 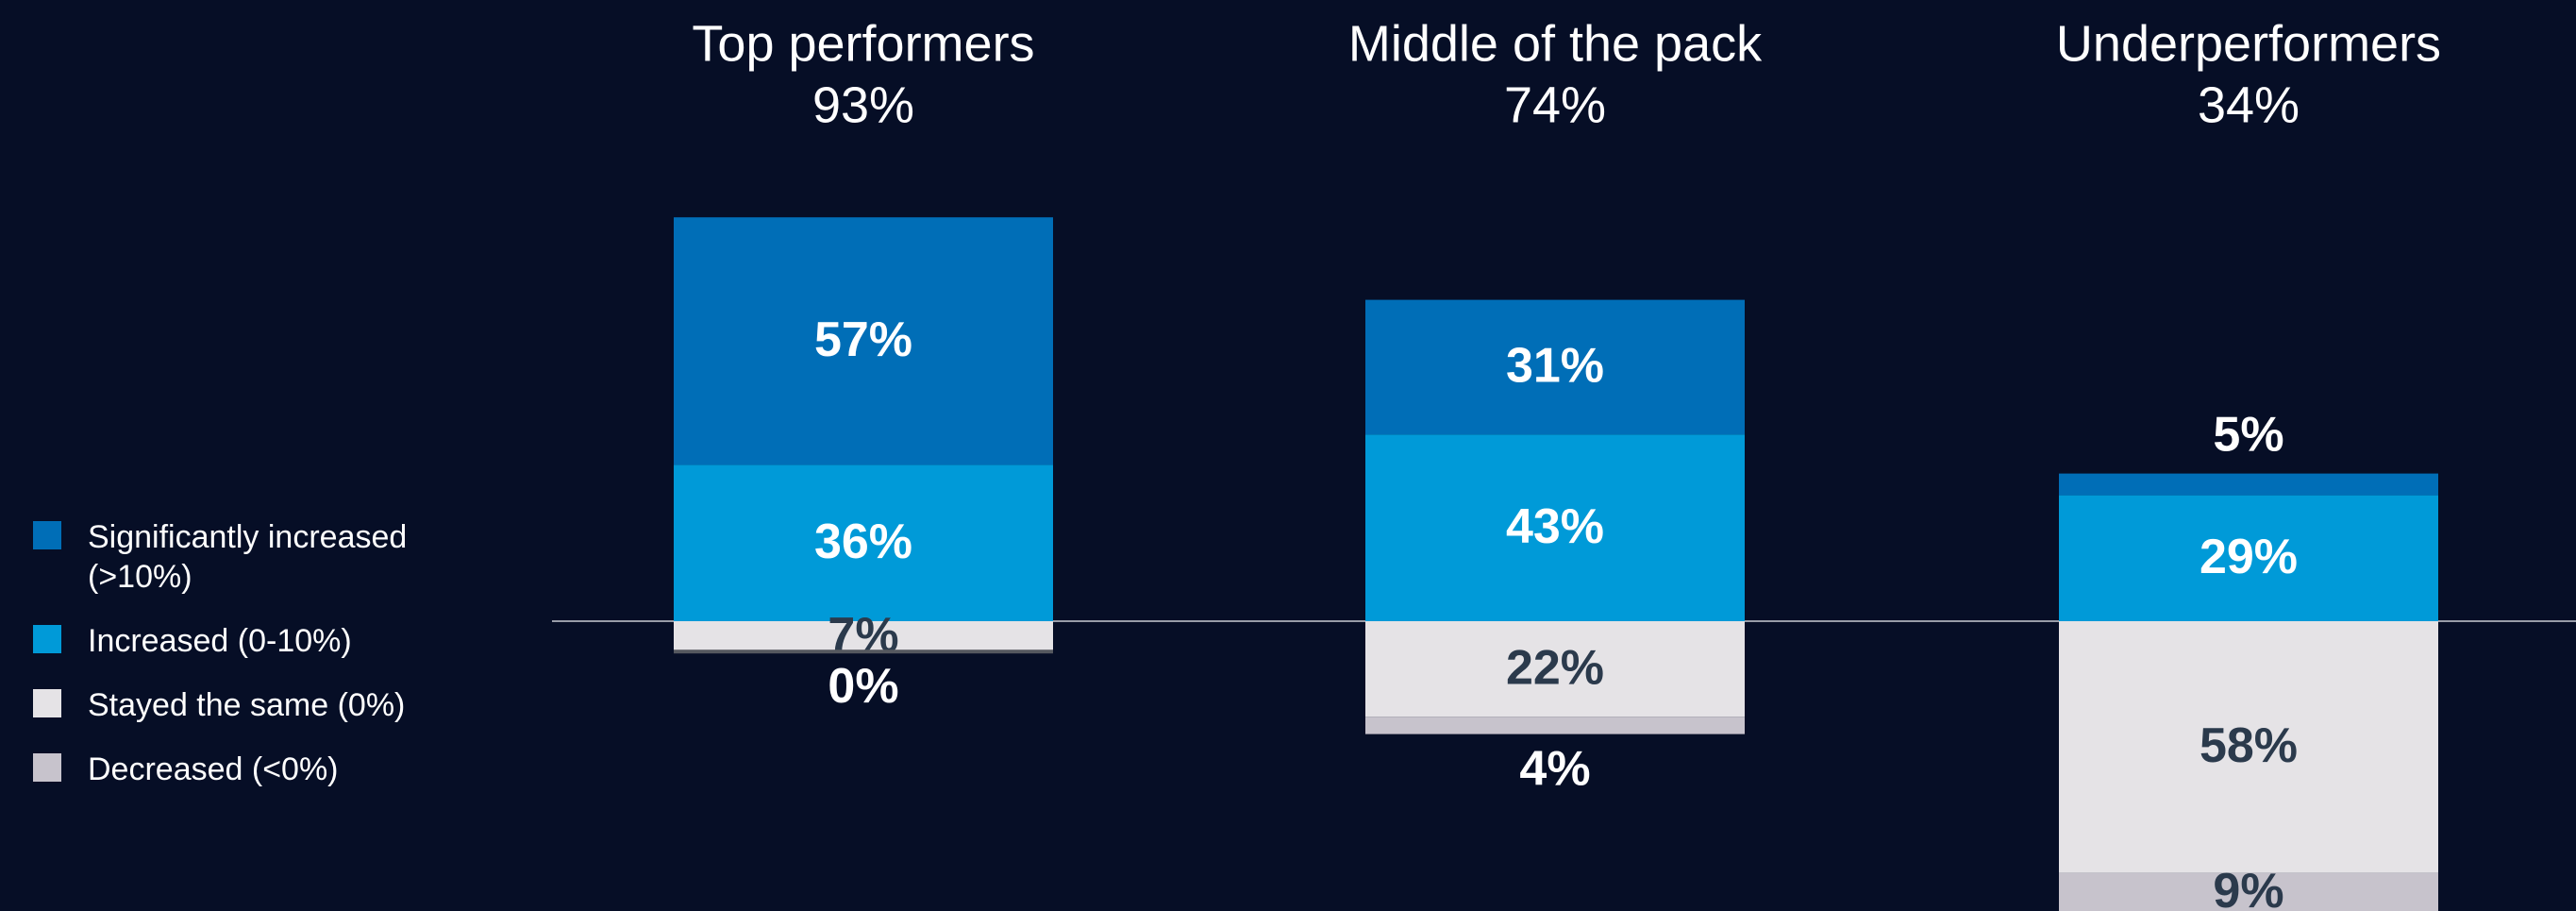 I want to click on value-label: 43%, so click(x=1555, y=526).